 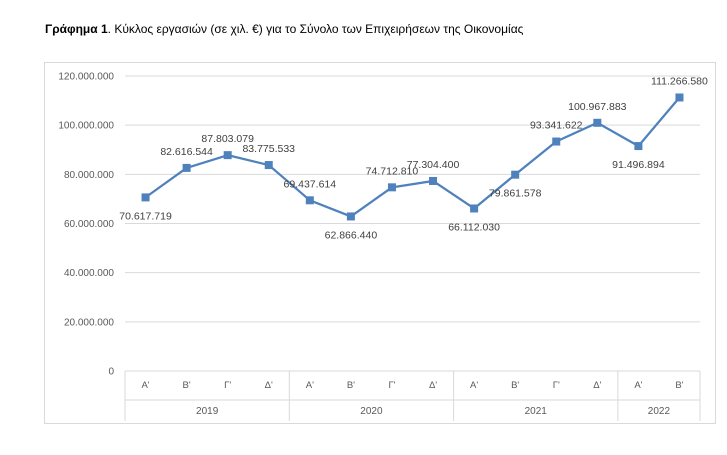 What do you see at coordinates (679, 81) in the screenshot?
I see `data-label: 111.266.580` at bounding box center [679, 81].